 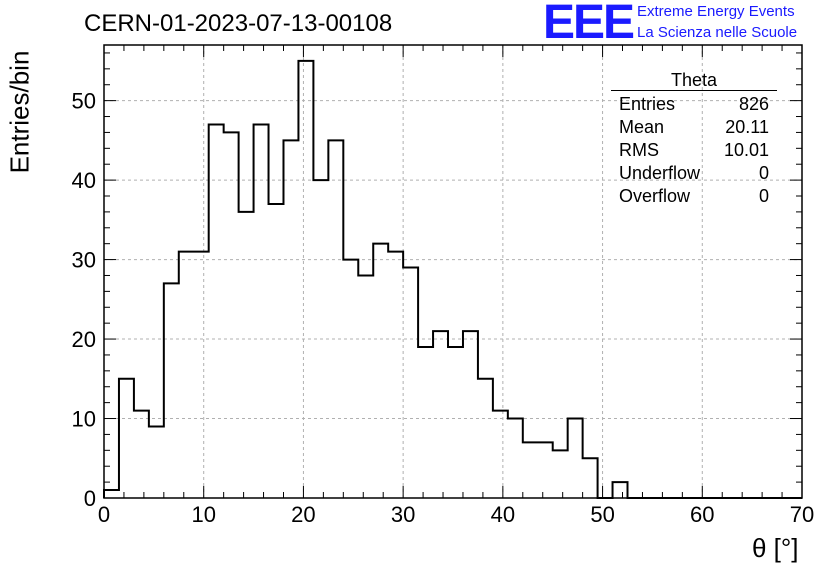 What do you see at coordinates (694, 196) in the screenshot?
I see `stats-row-overflow: Overflow 0` at bounding box center [694, 196].